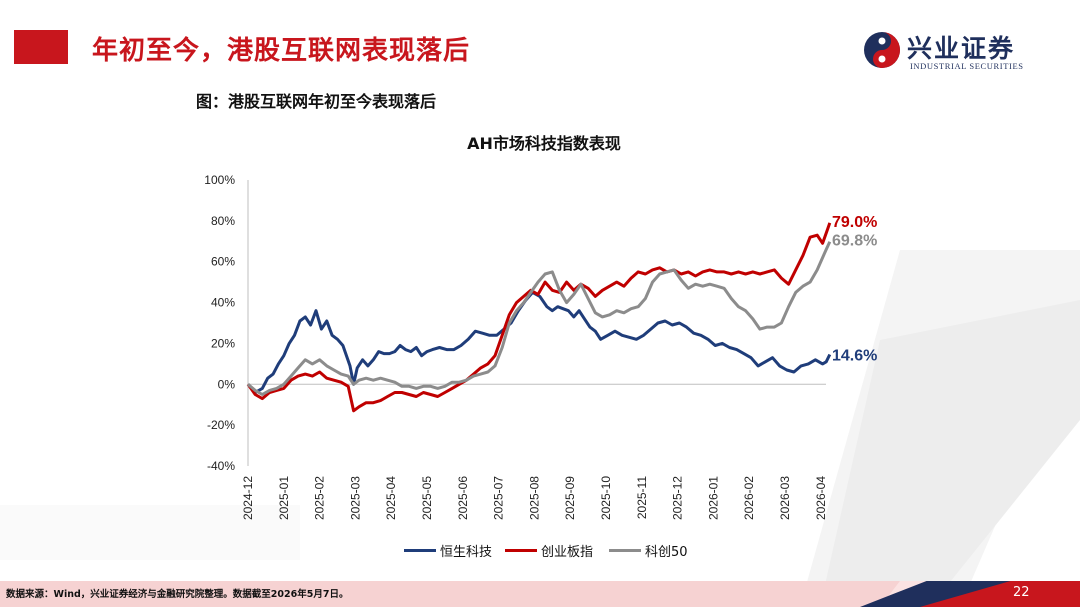  What do you see at coordinates (316, 101) in the screenshot?
I see `figure-label: 图：港股互联网年初至今表现落后` at bounding box center [316, 101].